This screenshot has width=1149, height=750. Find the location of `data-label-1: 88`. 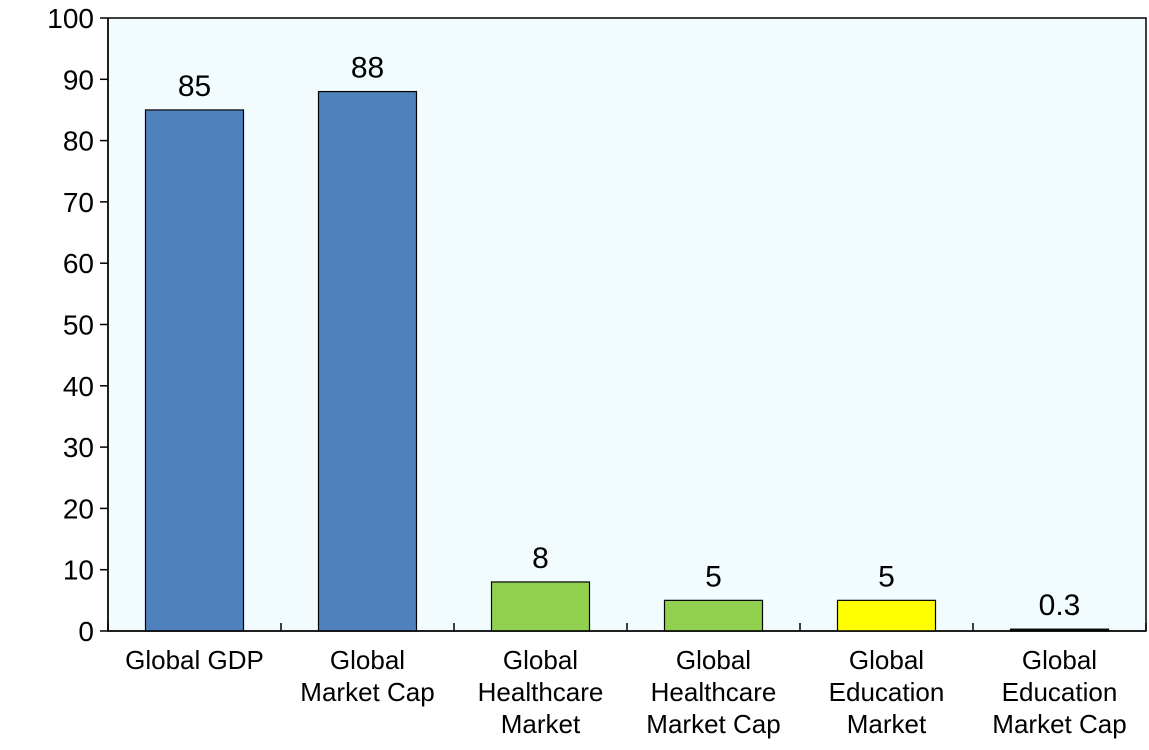

data-label-1: 88 is located at coordinates (367, 68).